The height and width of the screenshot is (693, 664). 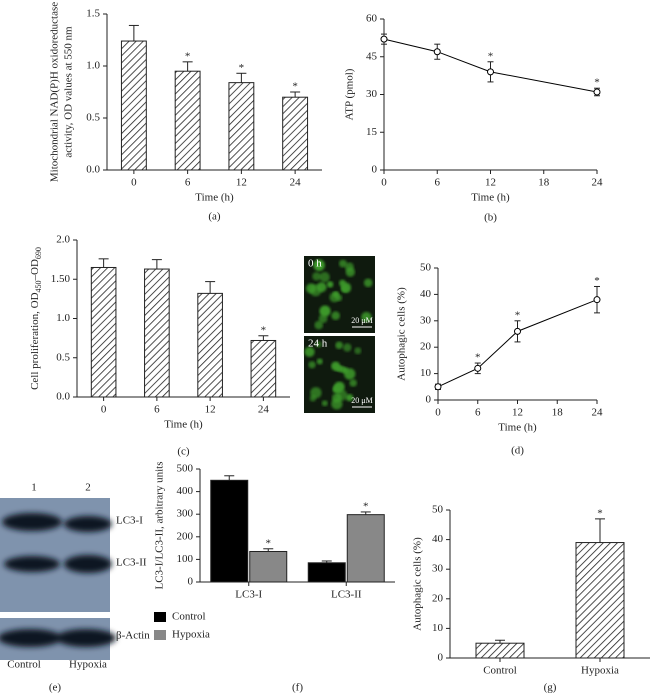 What do you see at coordinates (55, 92) in the screenshot?
I see `y-axis-label: Mitochondrial NAD(P)H oxidoreductase` at bounding box center [55, 92].